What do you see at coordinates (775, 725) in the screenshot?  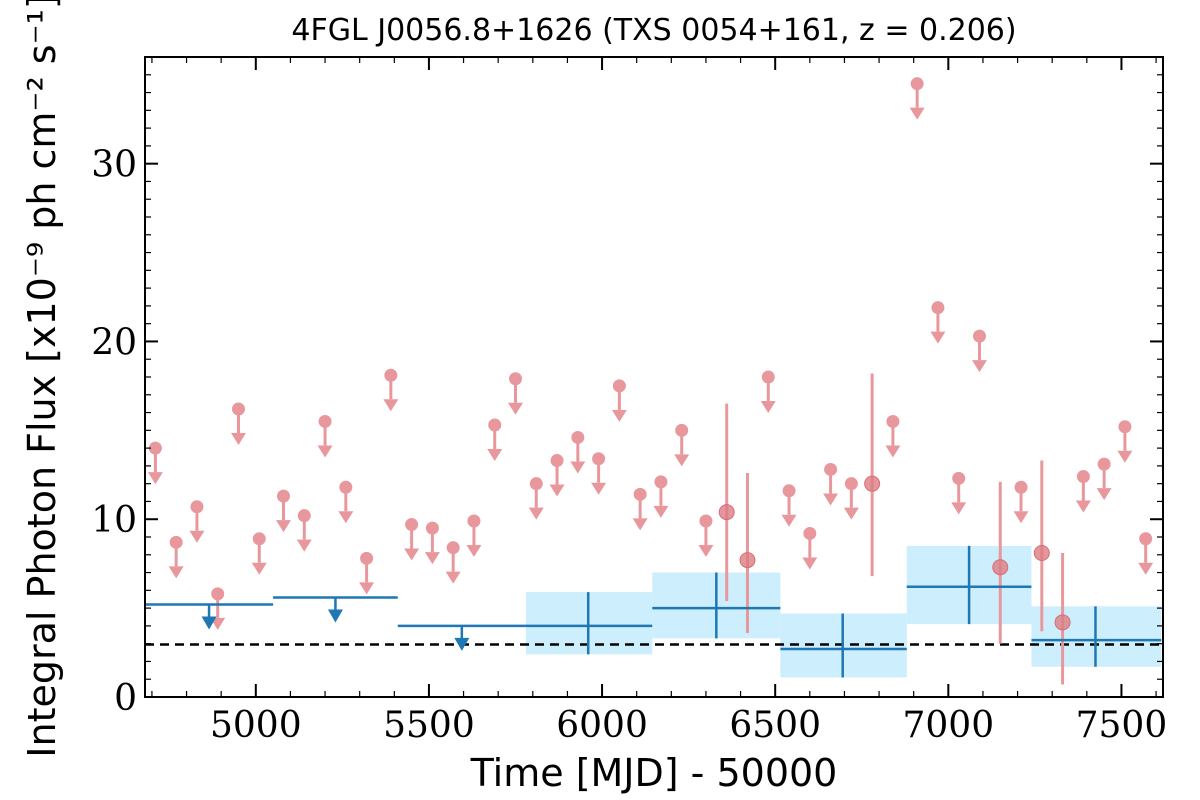 I see `x-tick-label: 6500` at bounding box center [775, 725].